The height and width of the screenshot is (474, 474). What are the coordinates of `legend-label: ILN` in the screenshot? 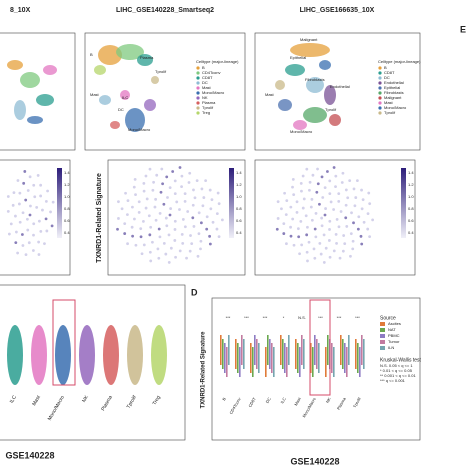 It's located at (391, 347).